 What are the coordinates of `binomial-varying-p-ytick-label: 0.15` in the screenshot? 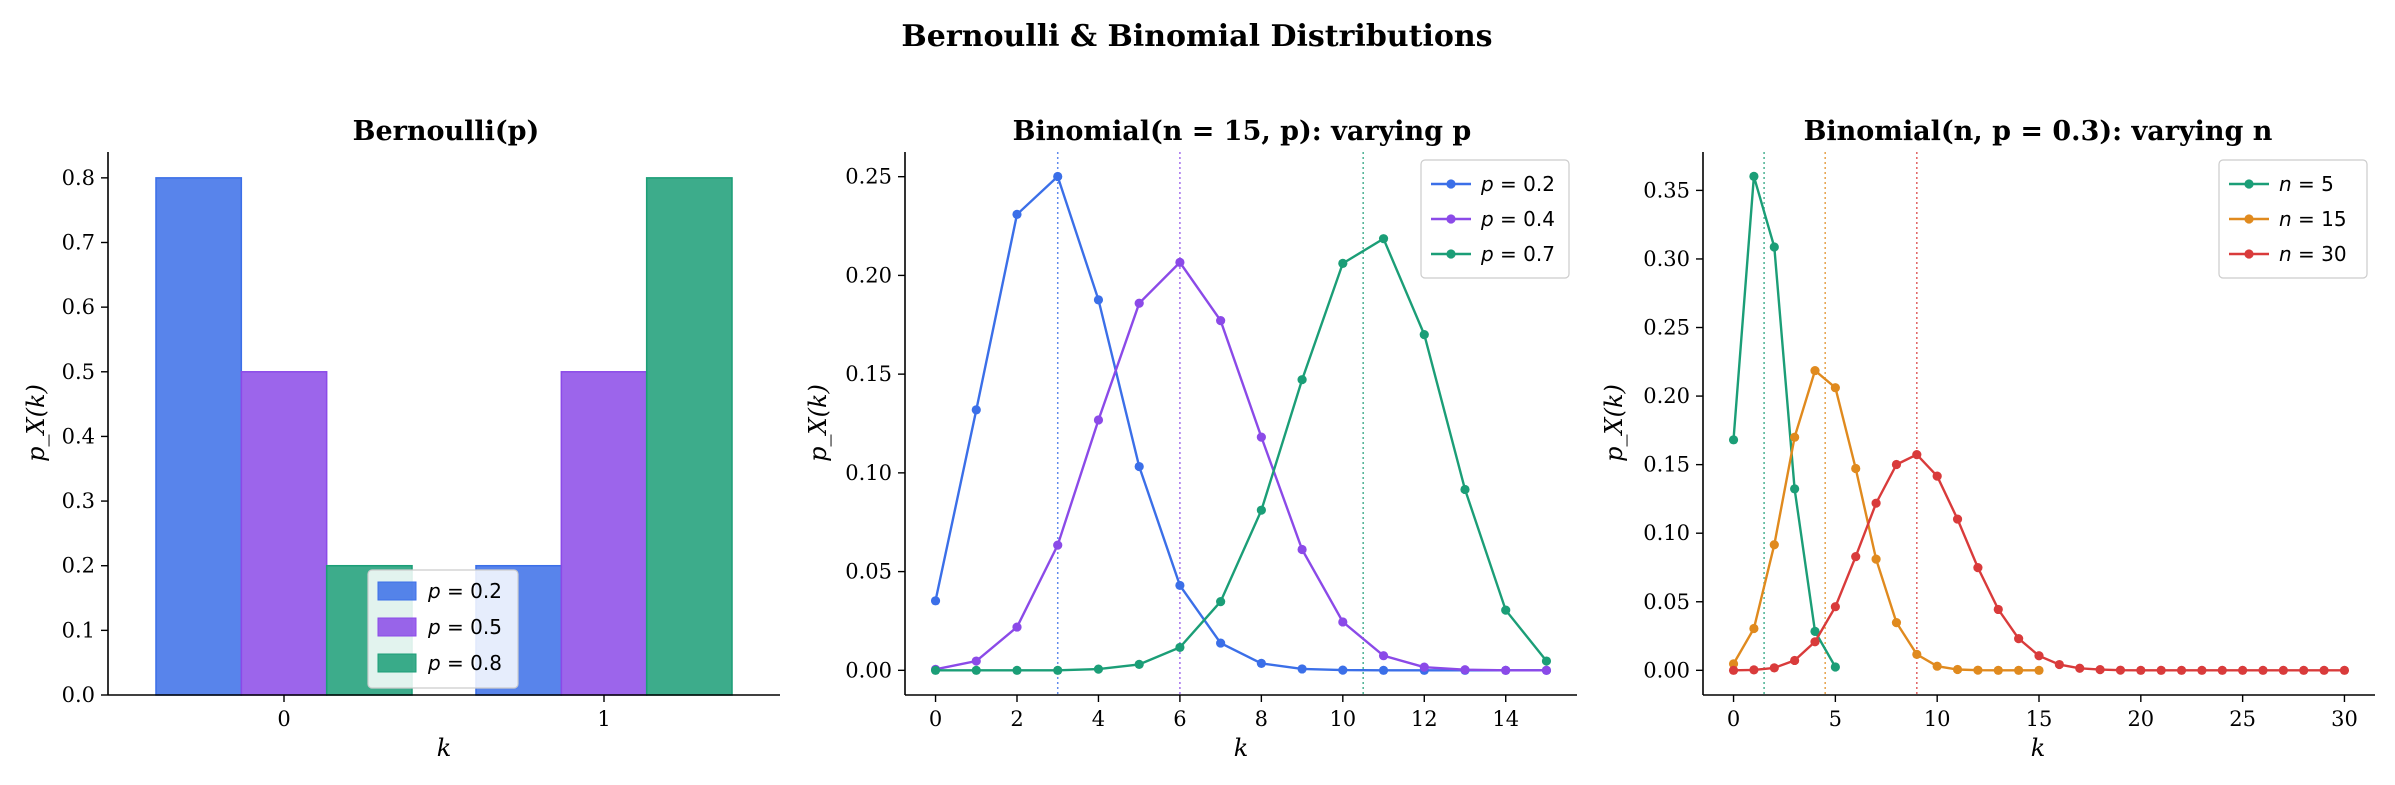 It's located at (868, 374).